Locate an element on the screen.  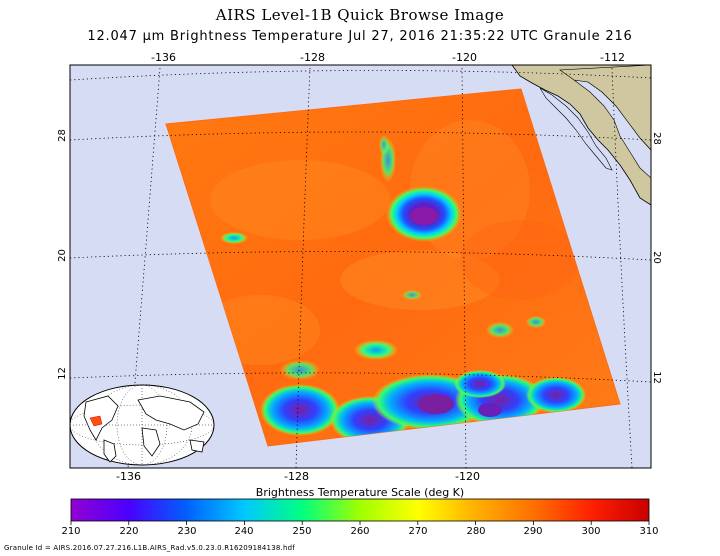
colorbar-tick: 210 is located at coordinates (71, 531).